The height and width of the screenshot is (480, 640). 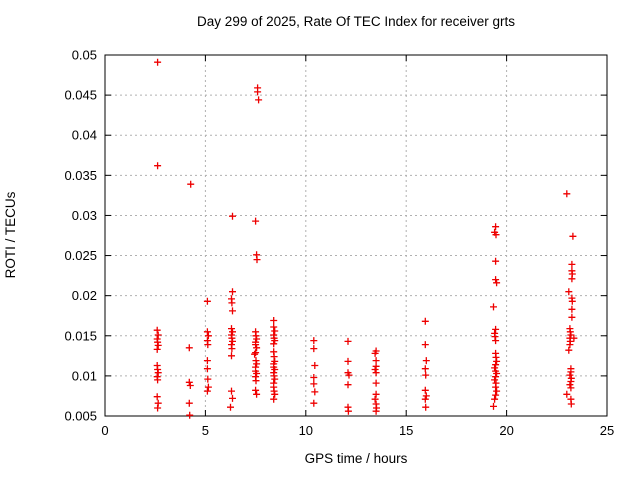 I want to click on x-tick-label: 20, so click(x=506, y=430).